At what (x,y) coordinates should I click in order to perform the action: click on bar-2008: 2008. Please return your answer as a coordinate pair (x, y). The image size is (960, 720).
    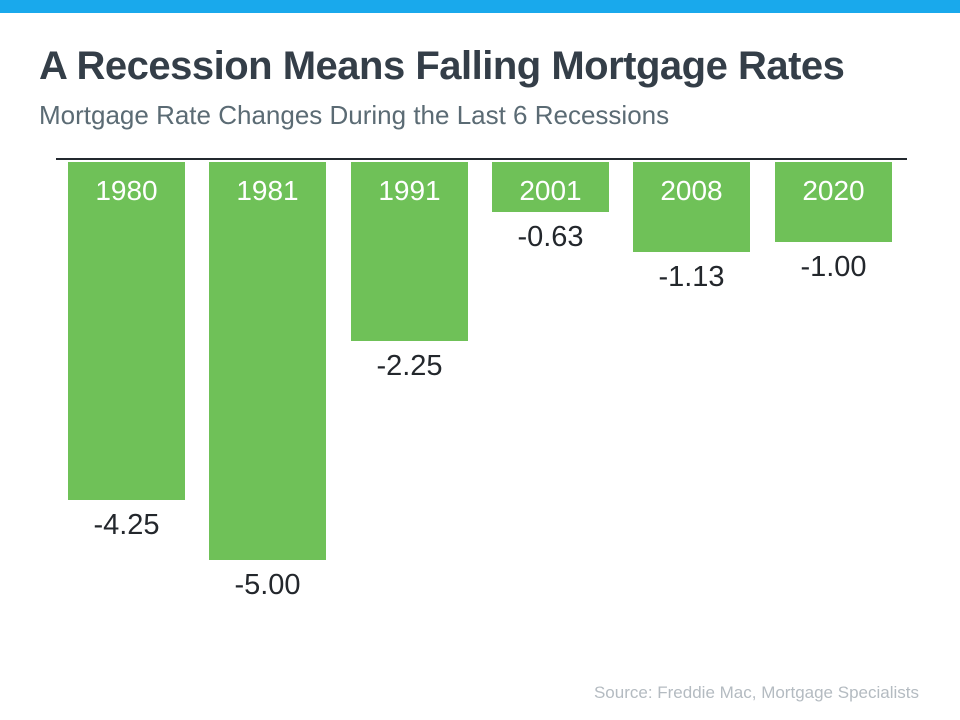
    Looking at the image, I should click on (691, 207).